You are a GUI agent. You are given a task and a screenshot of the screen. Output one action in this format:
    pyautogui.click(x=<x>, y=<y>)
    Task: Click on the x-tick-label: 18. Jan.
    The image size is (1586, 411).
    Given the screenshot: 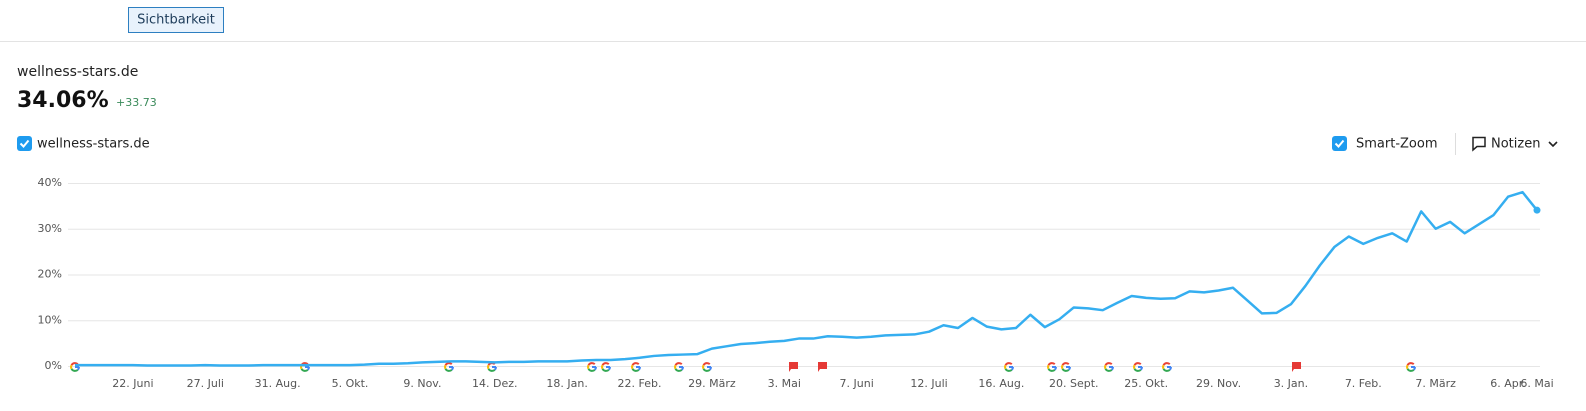 What is the action you would take?
    pyautogui.click(x=566, y=383)
    